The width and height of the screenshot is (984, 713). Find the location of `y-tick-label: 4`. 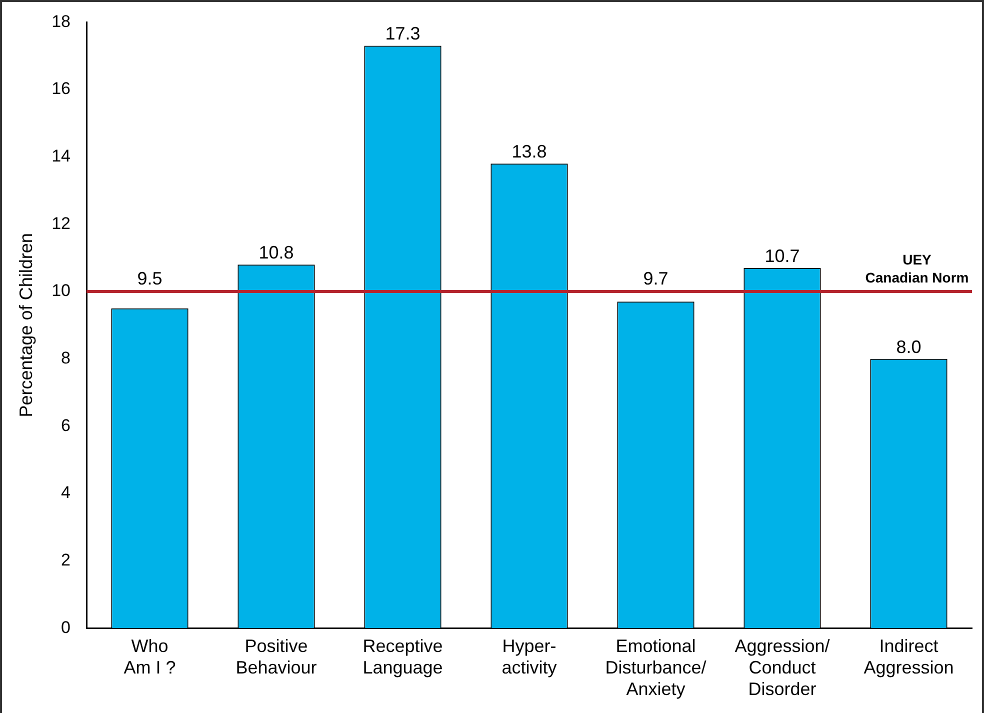

y-tick-label: 4 is located at coordinates (66, 492).